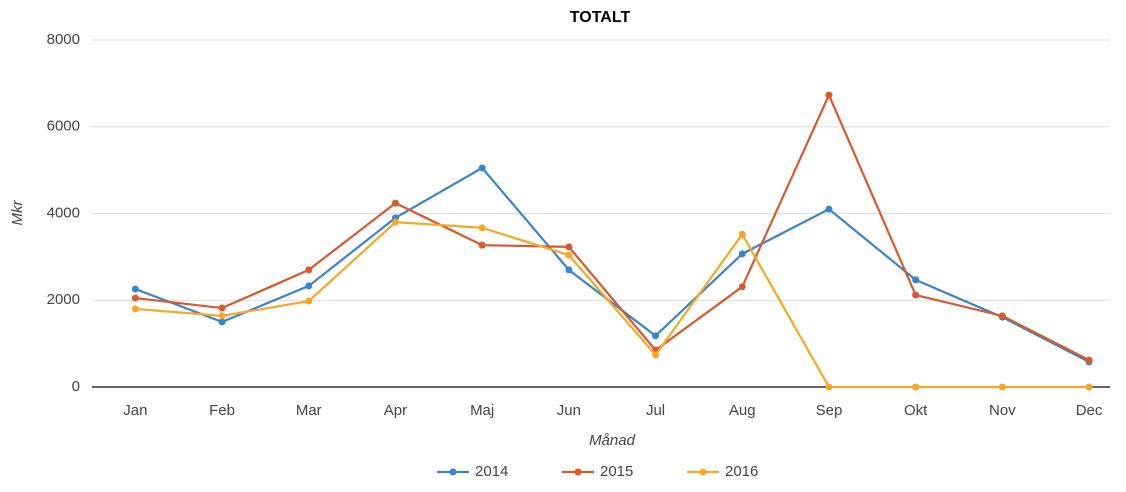  What do you see at coordinates (616, 471) in the screenshot?
I see `legend-label: 2015` at bounding box center [616, 471].